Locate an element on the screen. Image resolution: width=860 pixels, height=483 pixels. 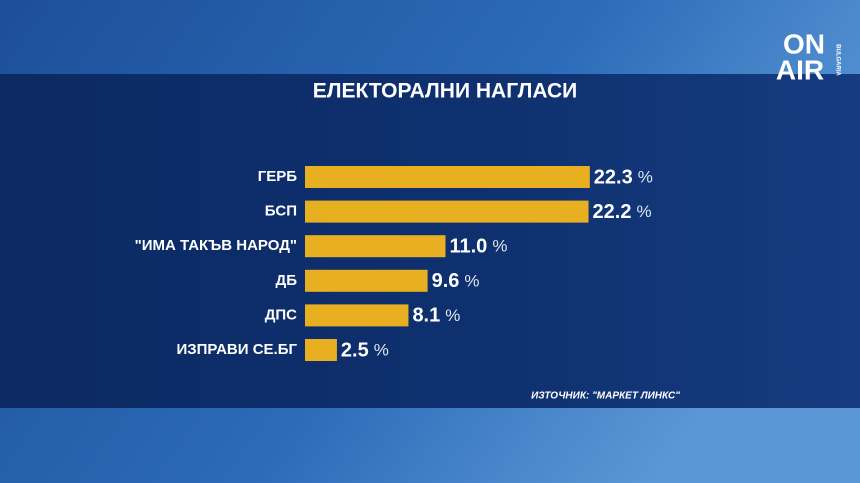
category-label: "ИМА ТАКЪВ НАРОД" is located at coordinates (216, 245).